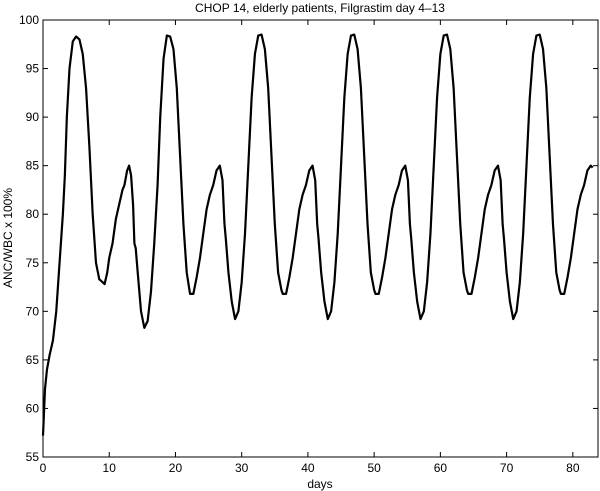  What do you see at coordinates (319, 484) in the screenshot?
I see `x-axis-label: days` at bounding box center [319, 484].